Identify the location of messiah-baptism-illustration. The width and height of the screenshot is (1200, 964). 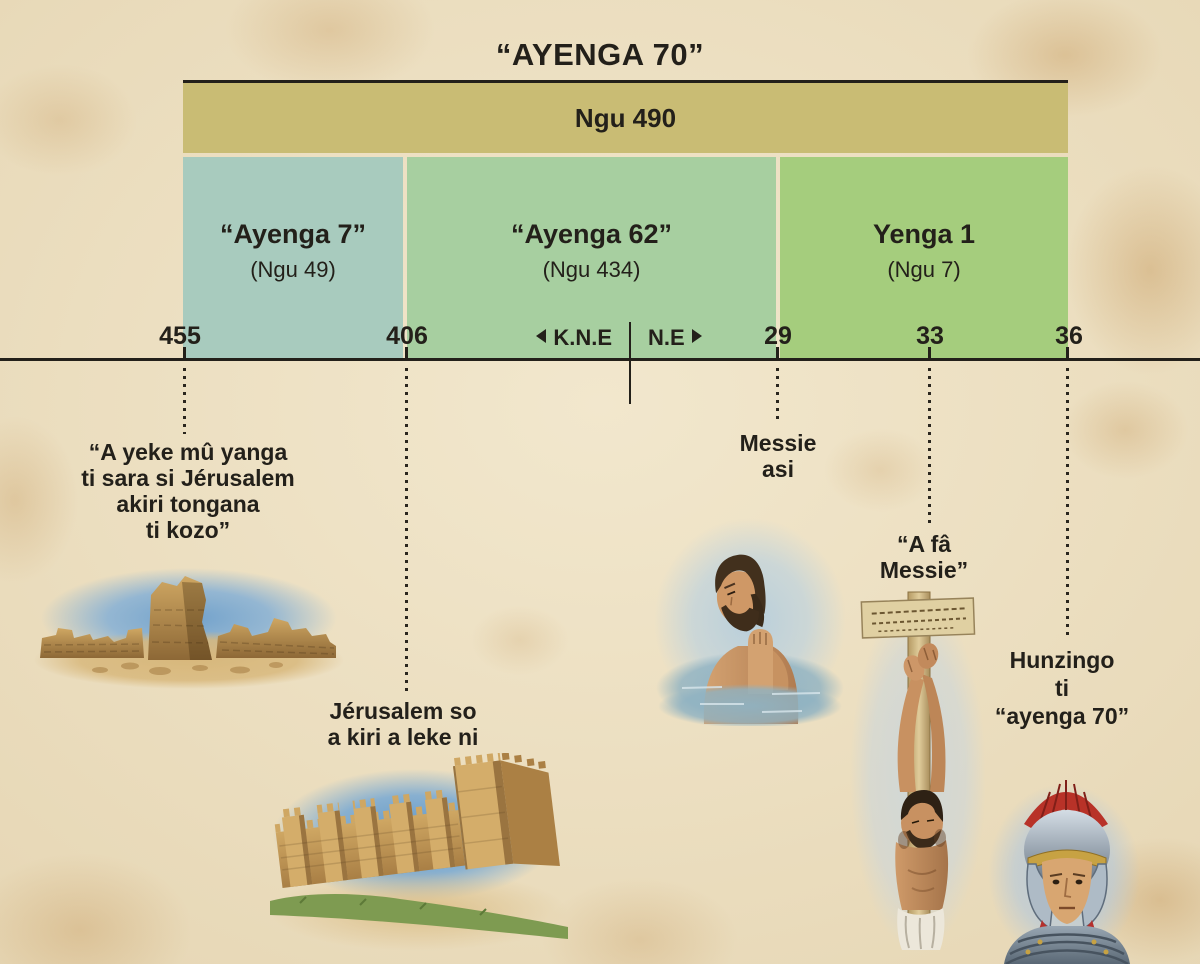
(750, 622).